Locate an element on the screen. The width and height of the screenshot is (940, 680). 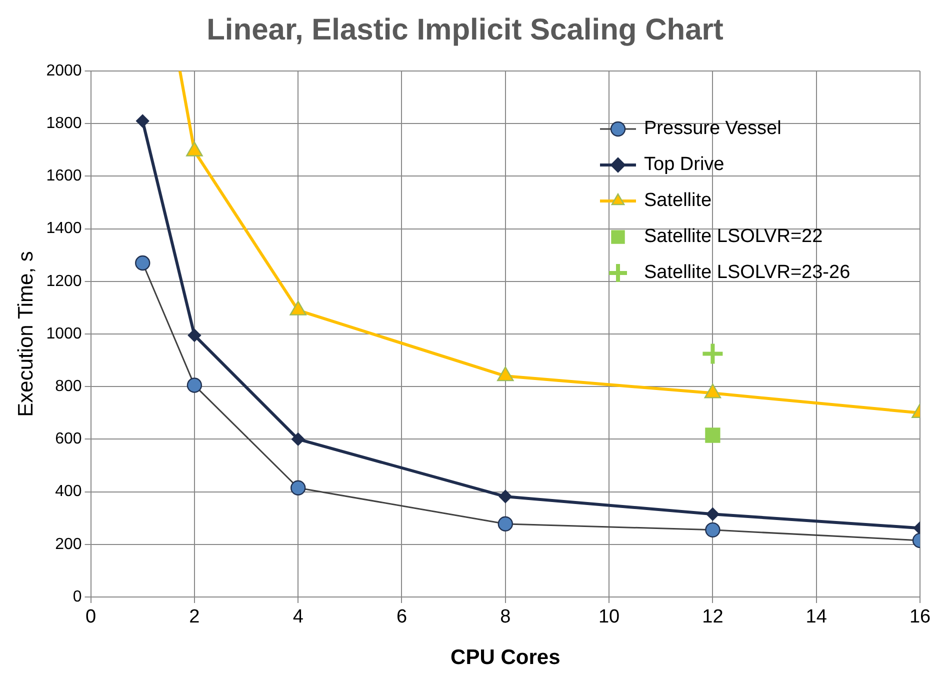
y-tick-label: 800 is located at coordinates (68, 387).